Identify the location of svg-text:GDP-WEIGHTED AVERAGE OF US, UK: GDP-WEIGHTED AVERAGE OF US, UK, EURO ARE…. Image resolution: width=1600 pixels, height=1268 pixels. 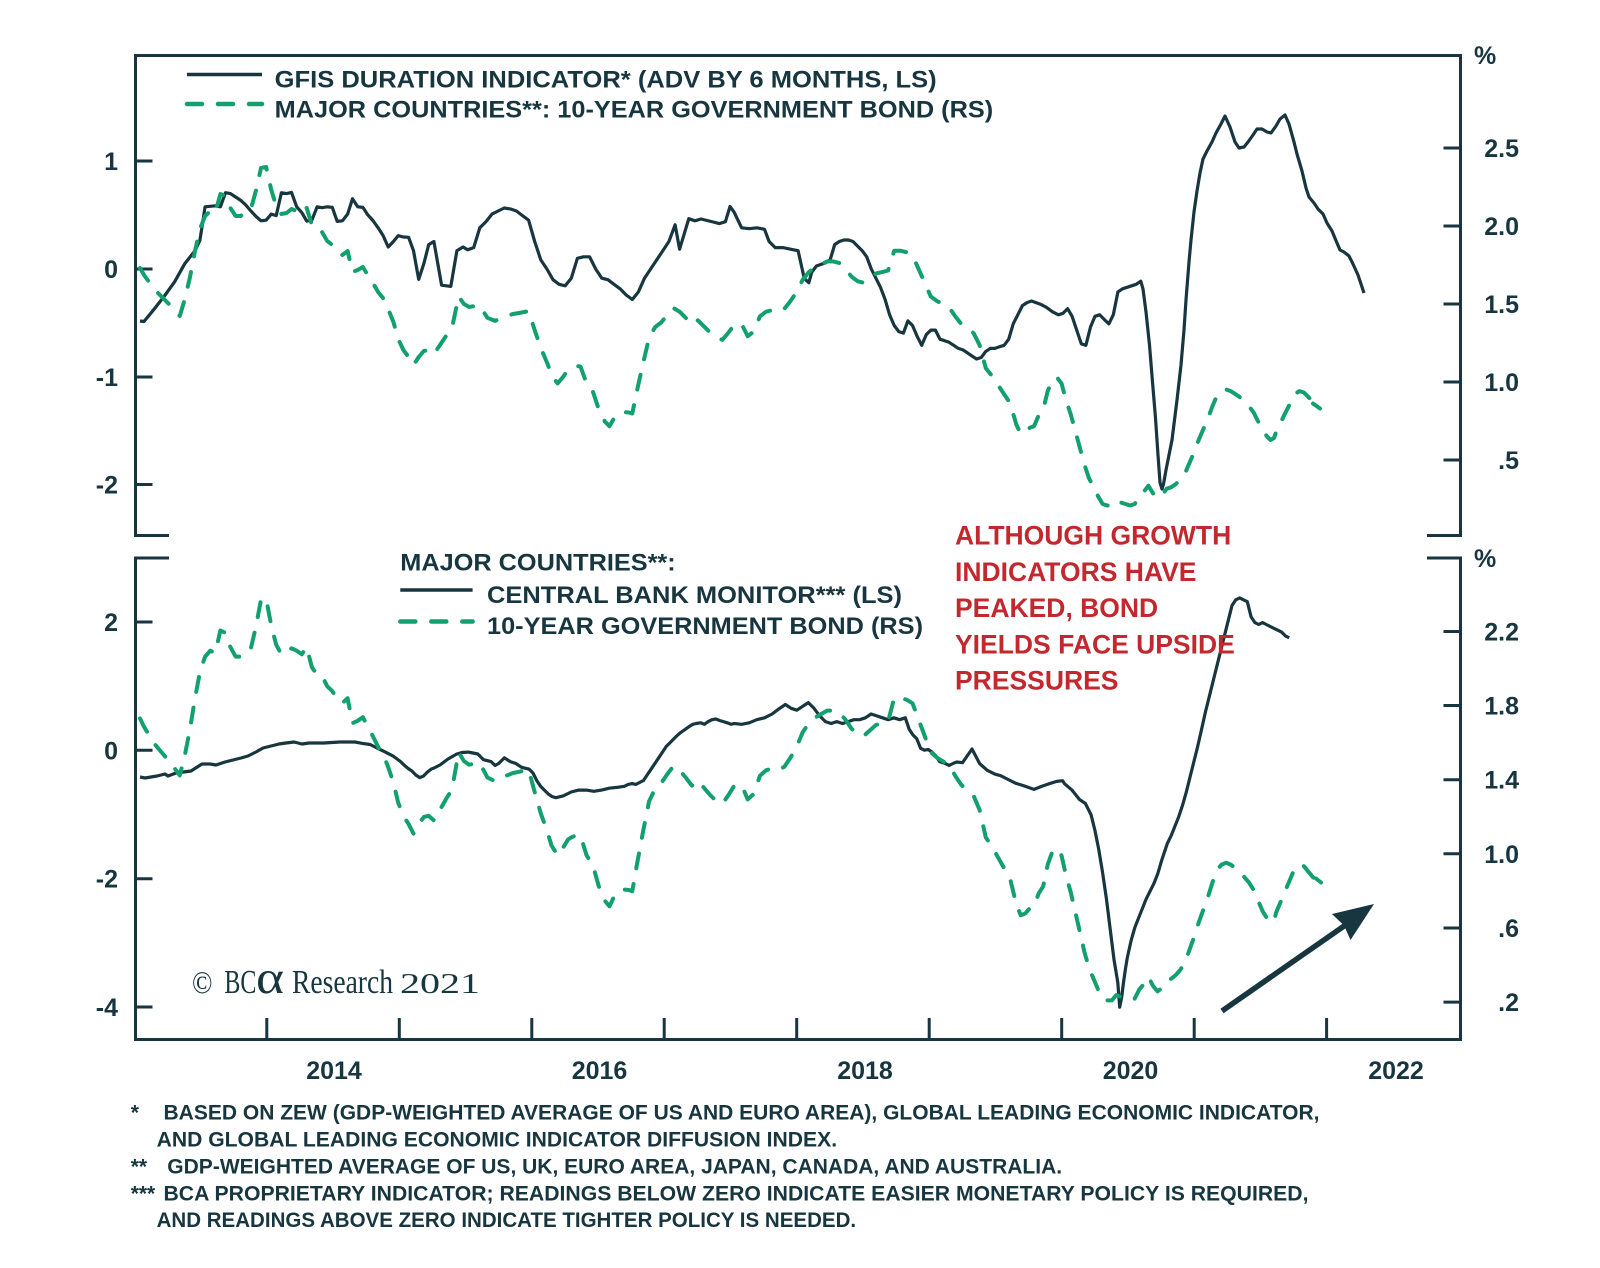
(614, 1166).